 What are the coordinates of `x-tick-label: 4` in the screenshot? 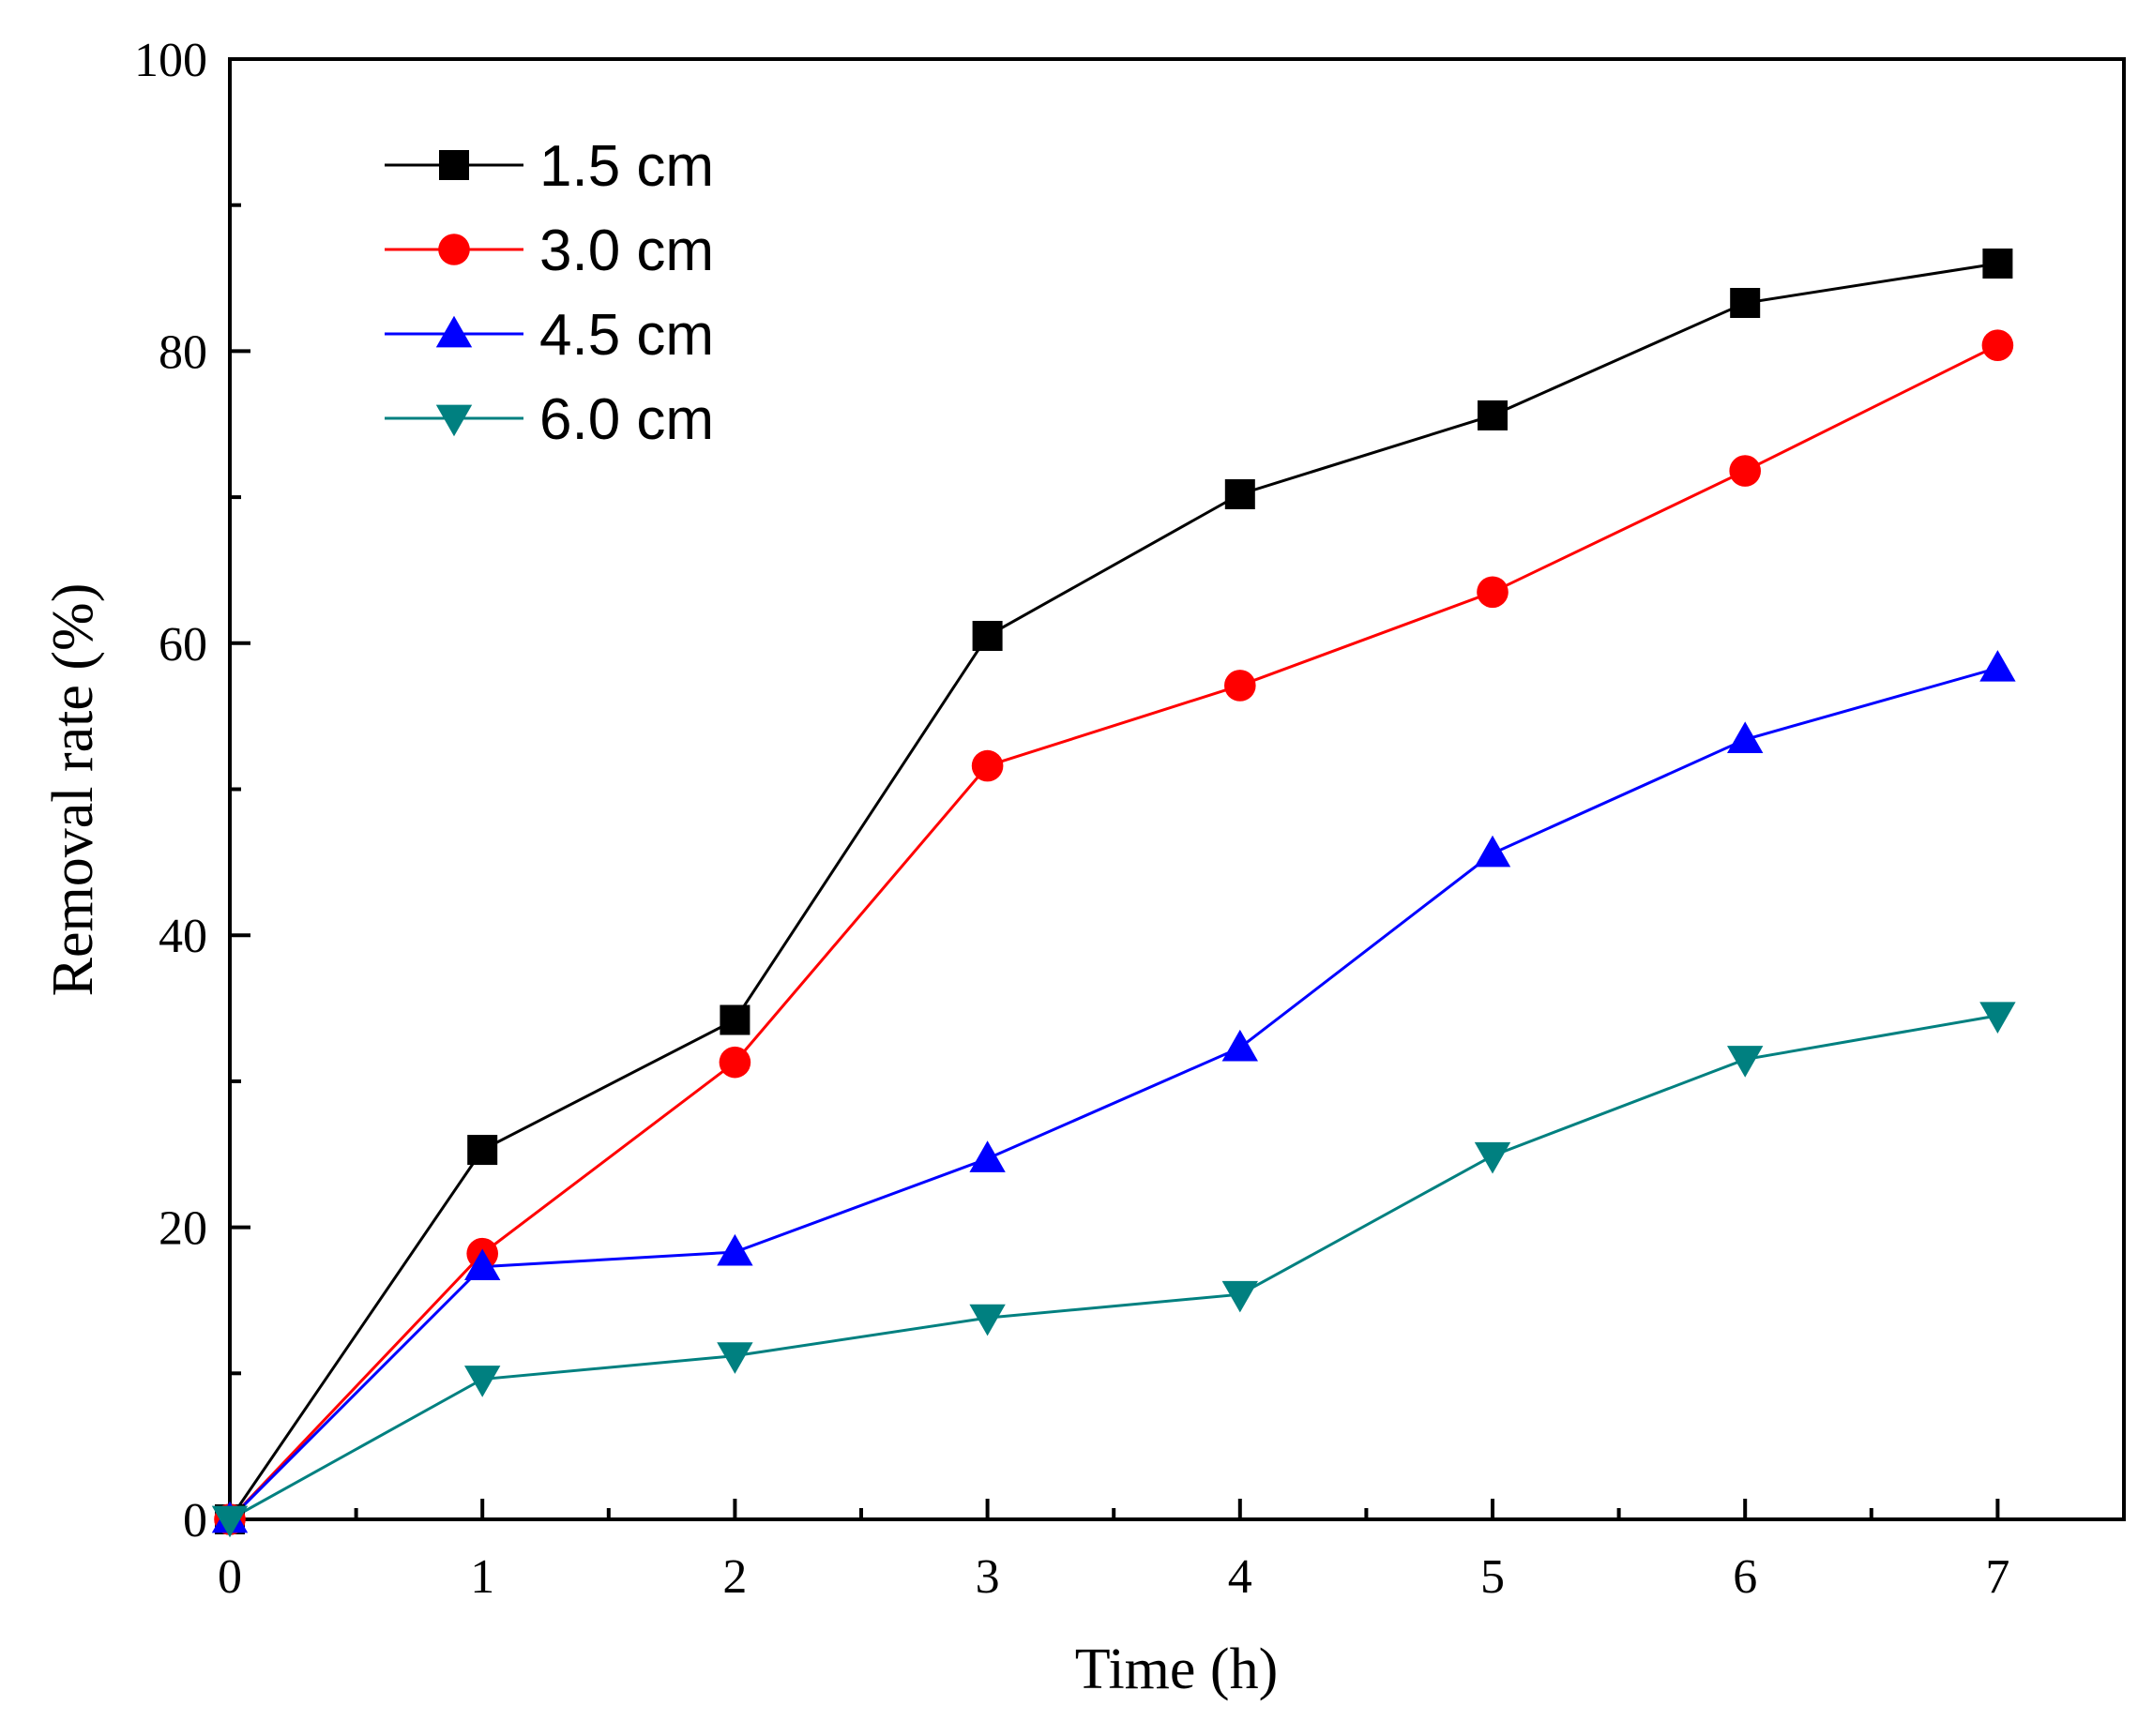 It's located at (1240, 1577).